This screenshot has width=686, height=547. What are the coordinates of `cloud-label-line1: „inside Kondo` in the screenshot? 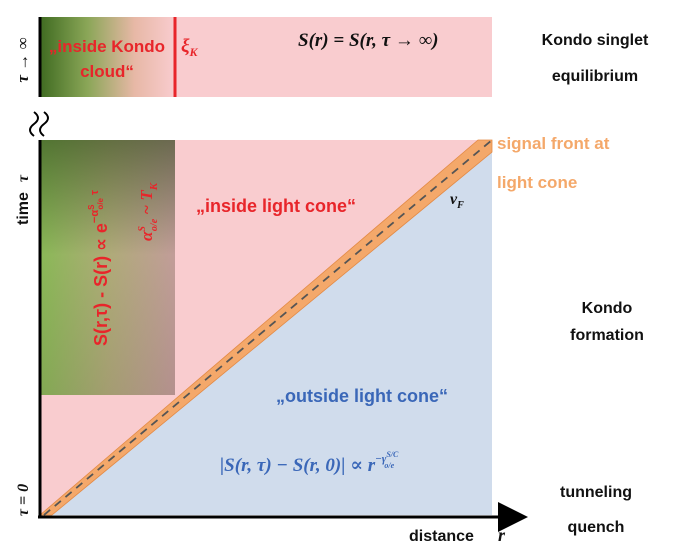 It's located at (107, 46).